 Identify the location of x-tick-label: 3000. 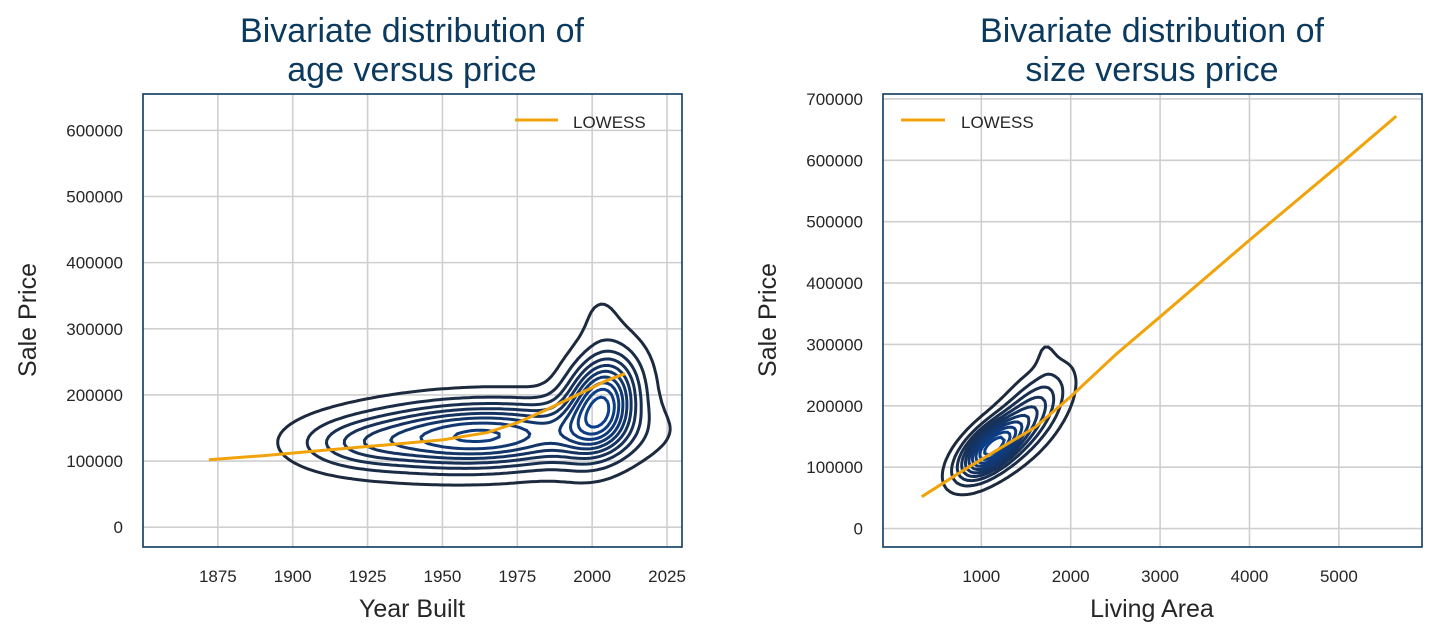
(1160, 576).